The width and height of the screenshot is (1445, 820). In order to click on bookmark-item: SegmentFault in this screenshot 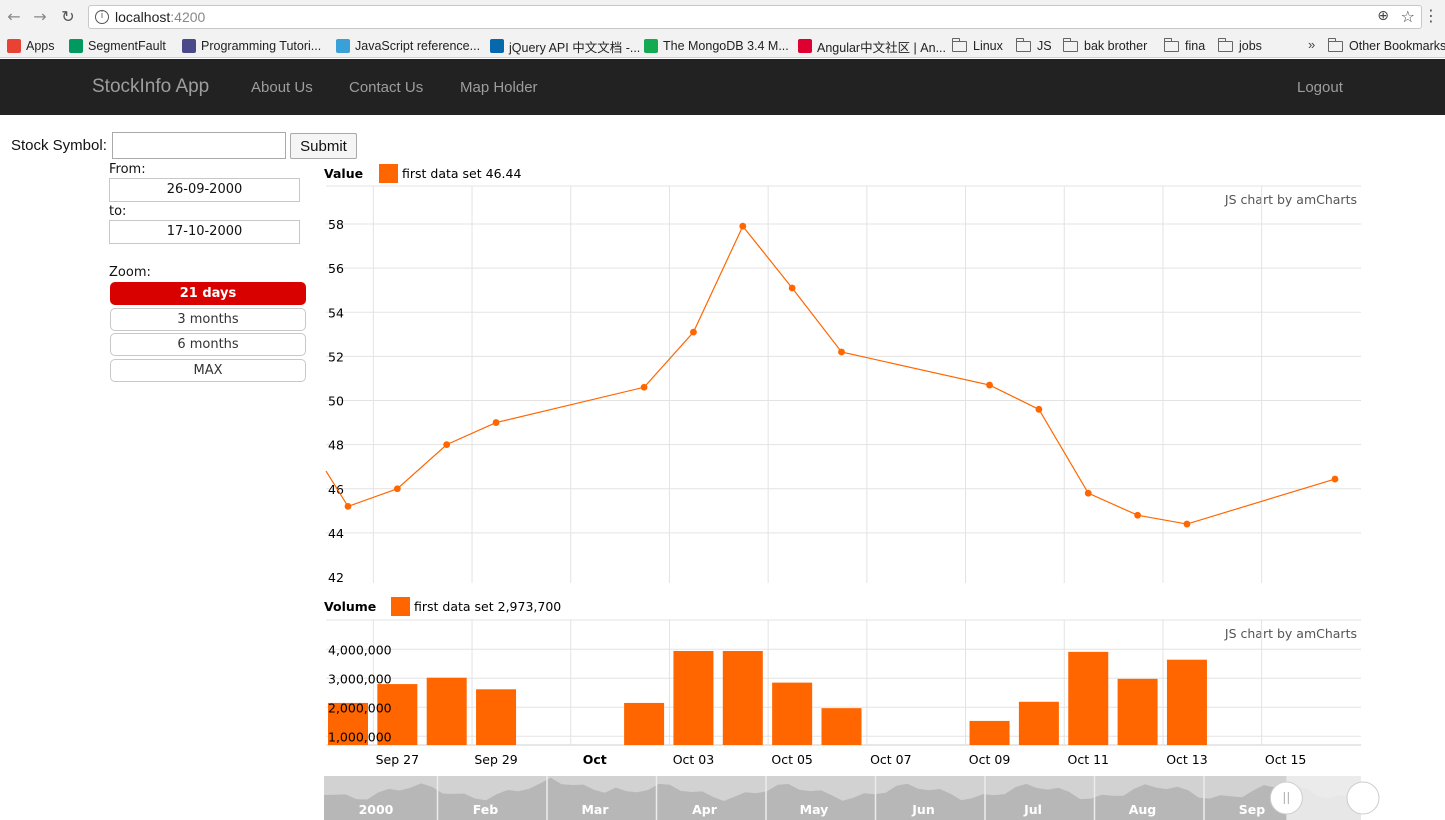, I will do `click(117, 46)`.